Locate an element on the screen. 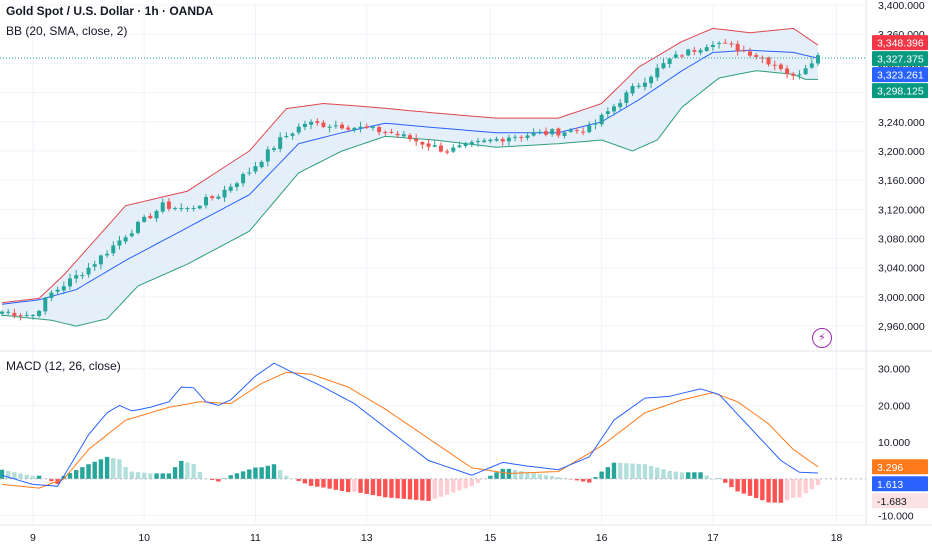 The width and height of the screenshot is (932, 550). price-tag-label: 3,348.396 is located at coordinates (900, 44).